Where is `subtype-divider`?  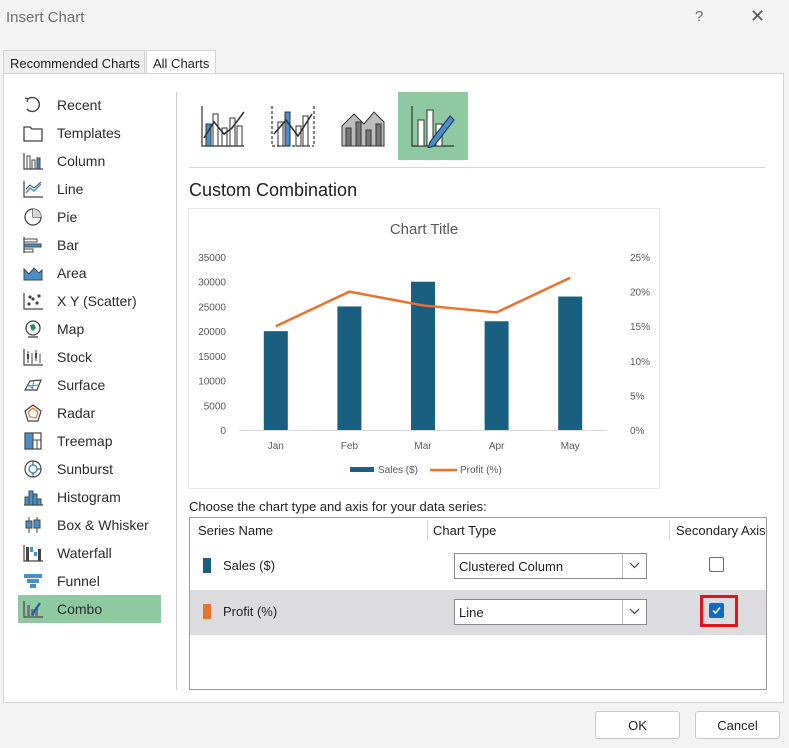
subtype-divider is located at coordinates (477, 167).